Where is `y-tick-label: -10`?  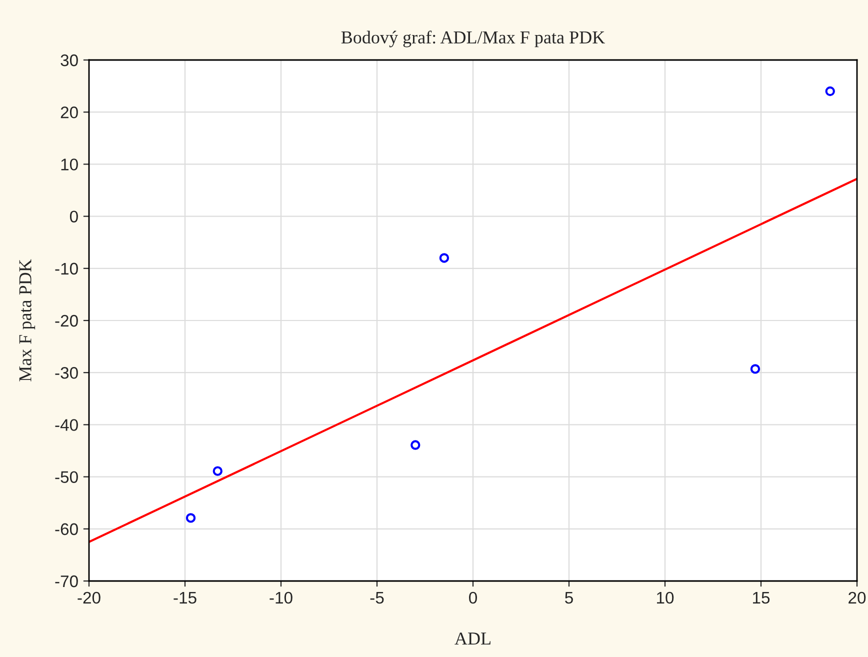
y-tick-label: -10 is located at coordinates (66, 268).